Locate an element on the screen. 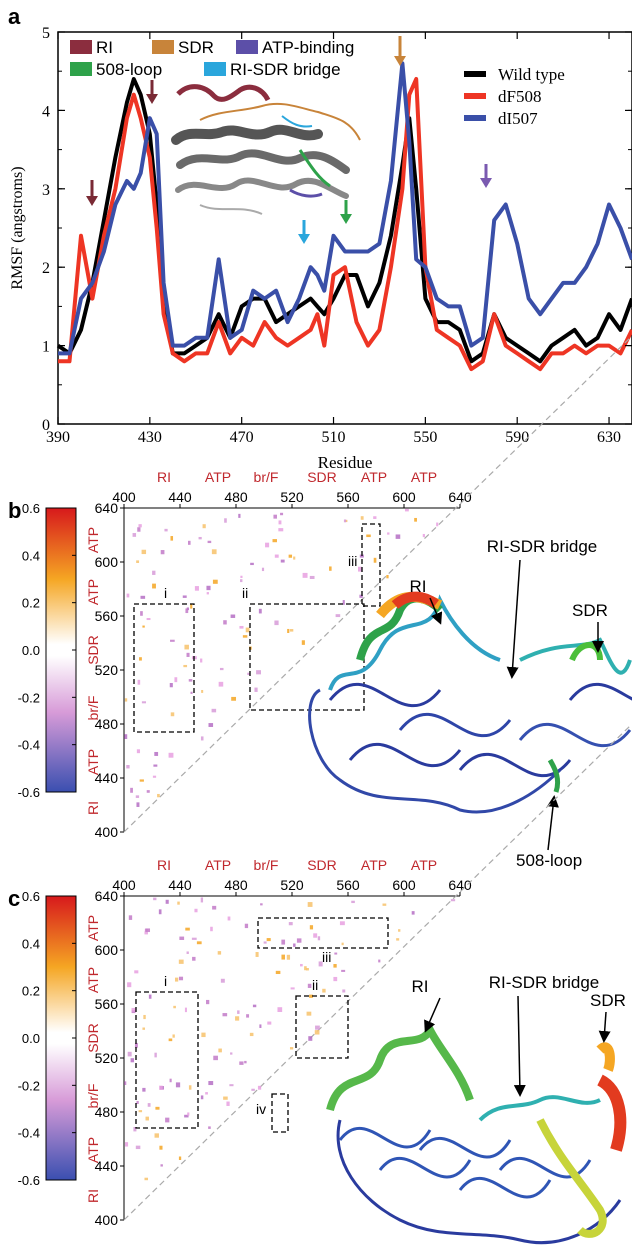  ri-helix is located at coordinates (400, 1066).